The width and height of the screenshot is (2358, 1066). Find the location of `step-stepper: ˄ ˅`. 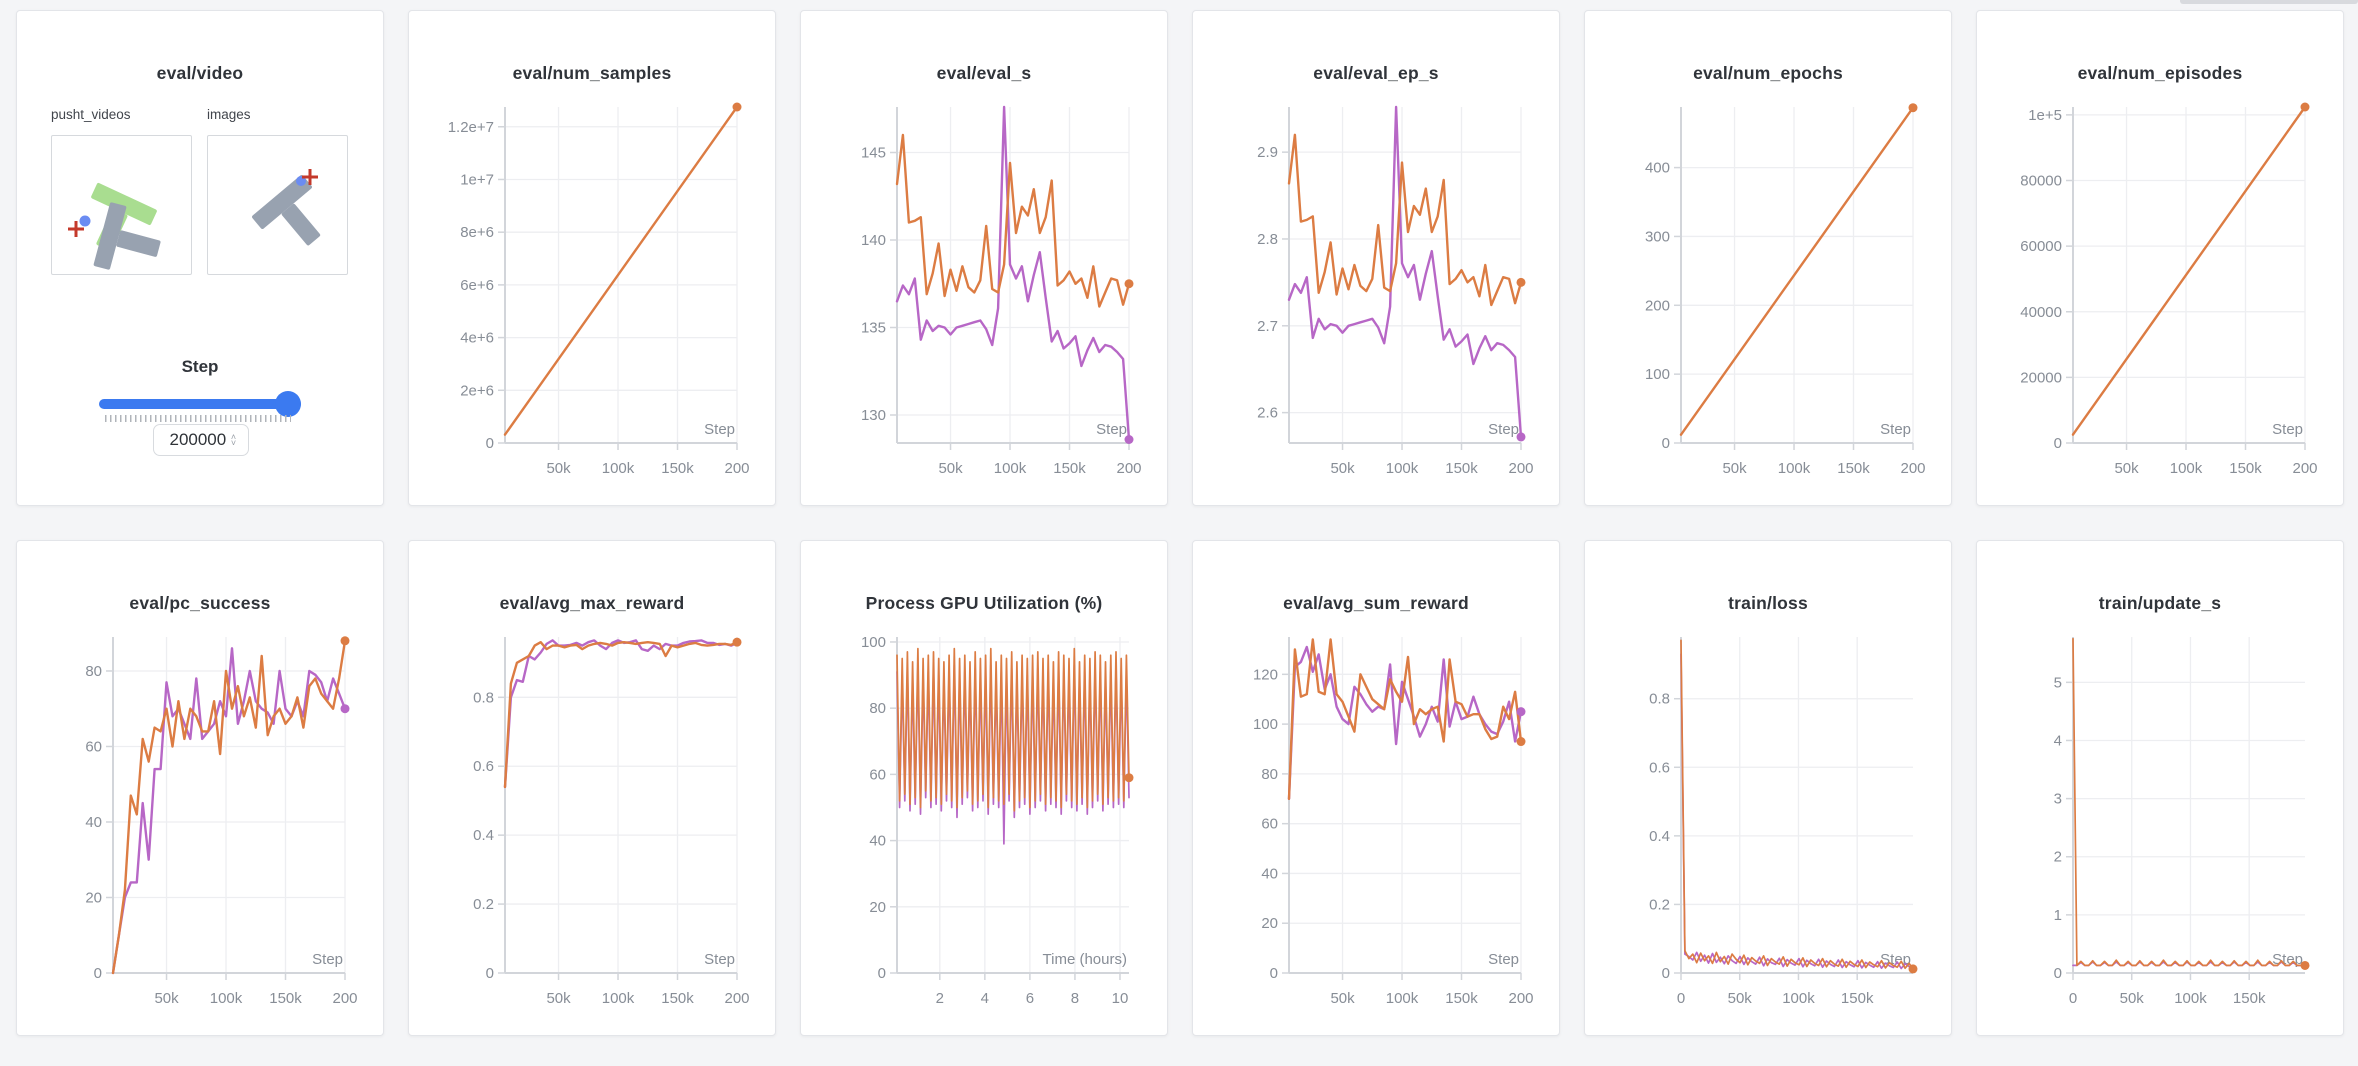

step-stepper: ˄ ˅ is located at coordinates (233, 440).